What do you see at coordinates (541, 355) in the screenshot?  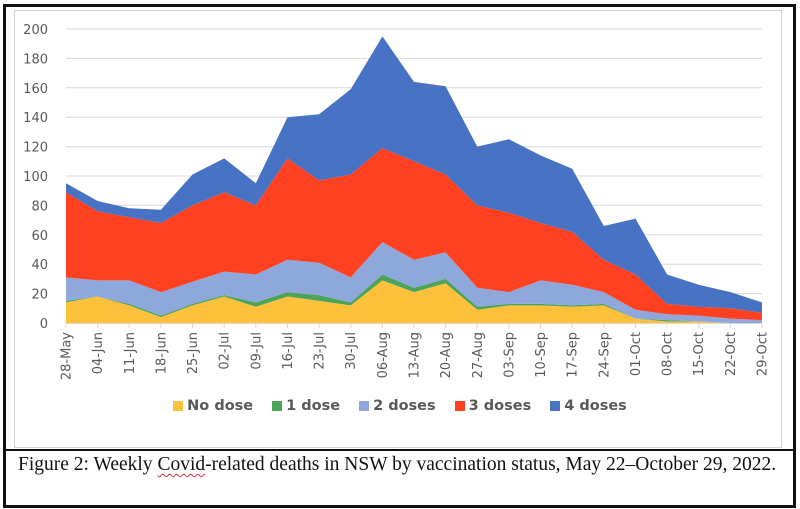 I see `x-tick-label: 10-Sep` at bounding box center [541, 355].